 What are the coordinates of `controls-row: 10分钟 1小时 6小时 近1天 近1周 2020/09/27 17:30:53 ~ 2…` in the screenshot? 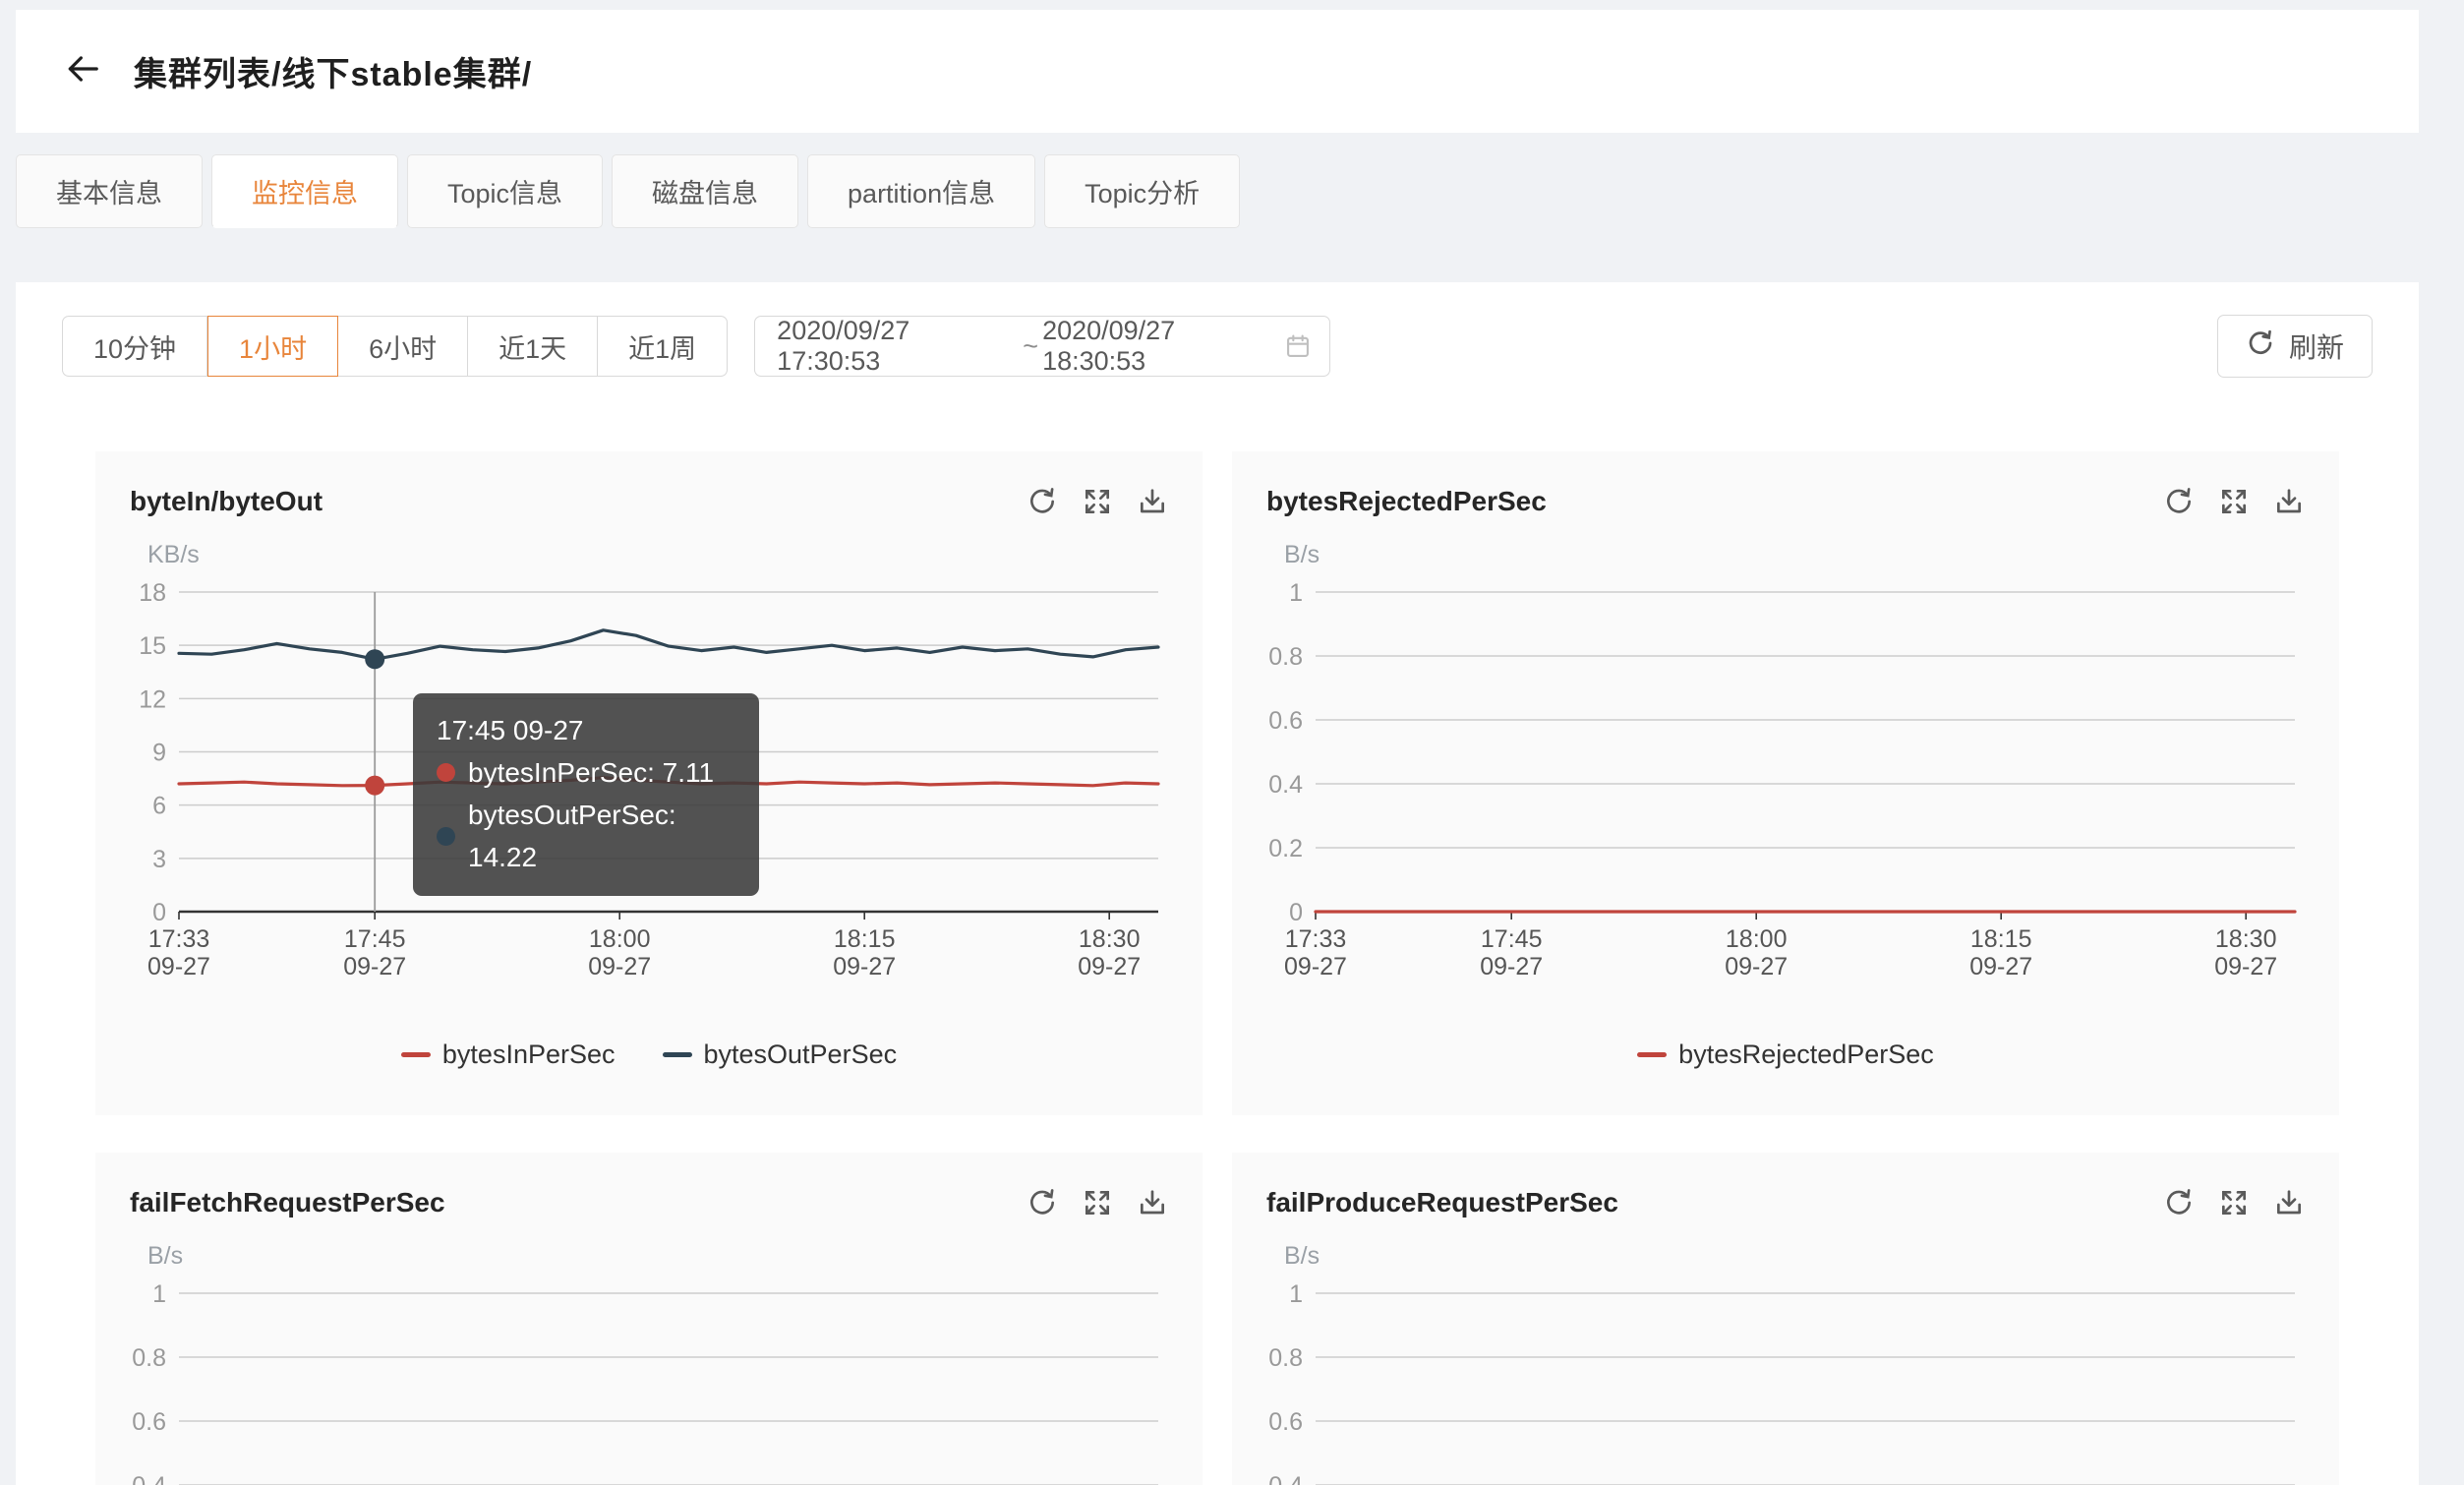 It's located at (1217, 347).